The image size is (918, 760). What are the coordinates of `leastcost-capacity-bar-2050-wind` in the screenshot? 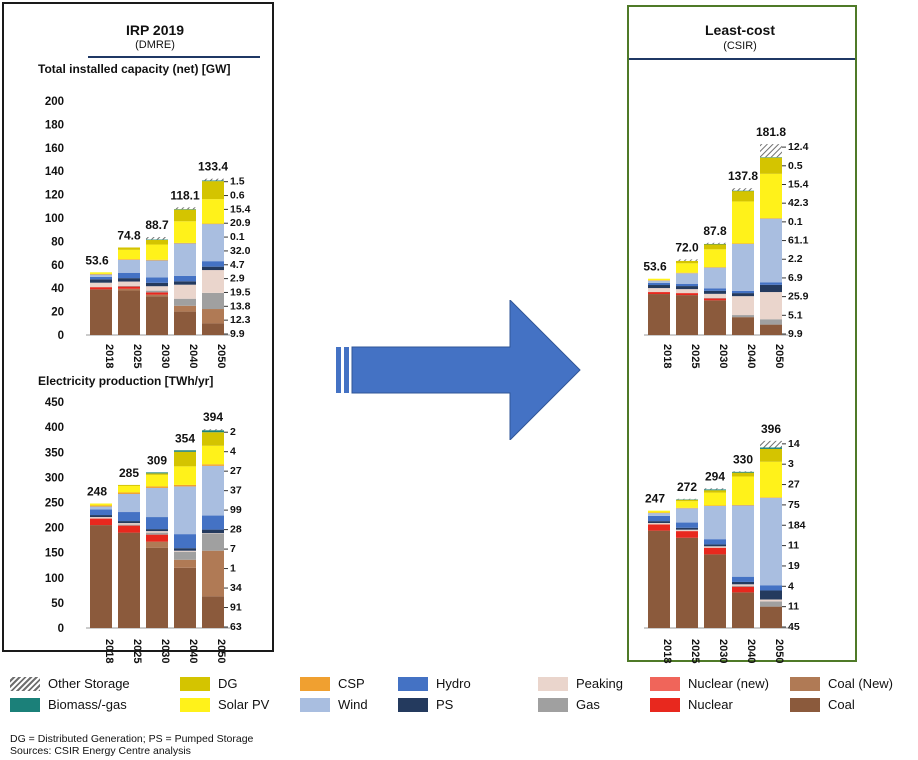 It's located at (771, 250).